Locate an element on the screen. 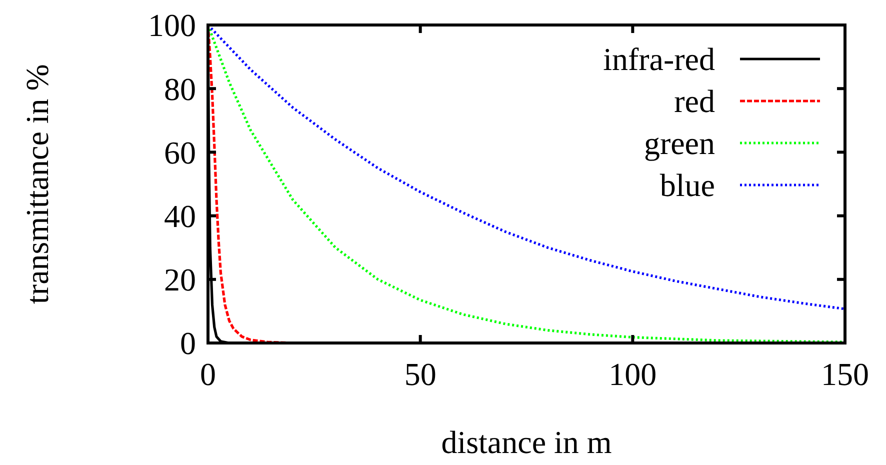 The width and height of the screenshot is (886, 465). y-tick-label: 40 is located at coordinates (180, 216).